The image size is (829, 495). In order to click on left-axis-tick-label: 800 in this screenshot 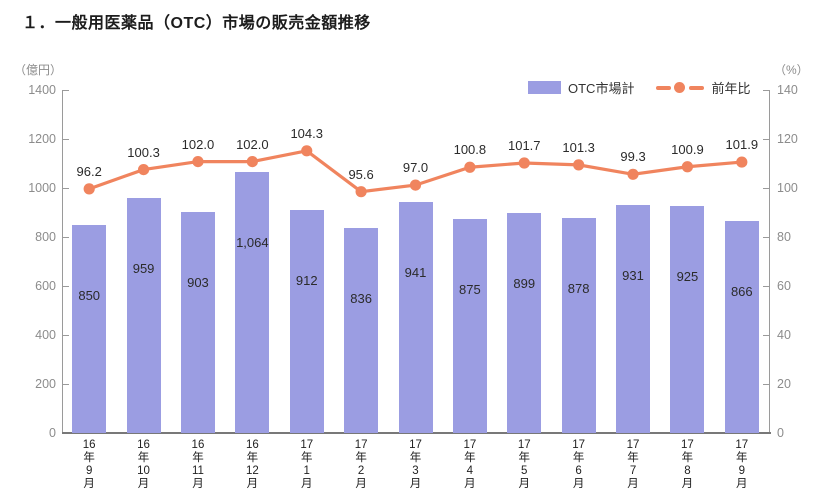, I will do `click(45, 237)`.